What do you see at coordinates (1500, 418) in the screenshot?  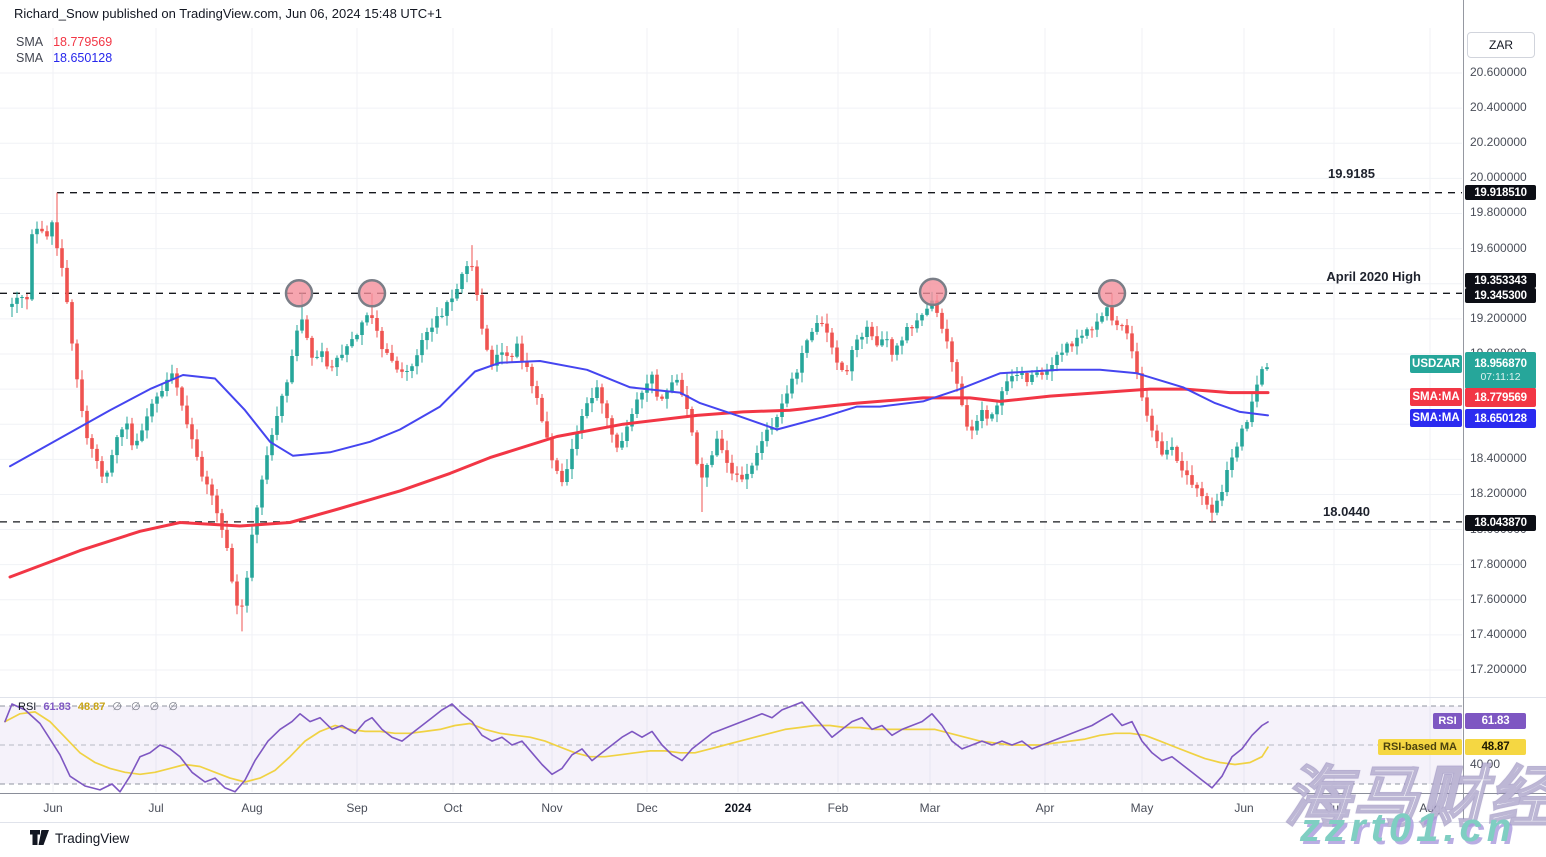 I see `sma-slow-price-badge: 18.650128` at bounding box center [1500, 418].